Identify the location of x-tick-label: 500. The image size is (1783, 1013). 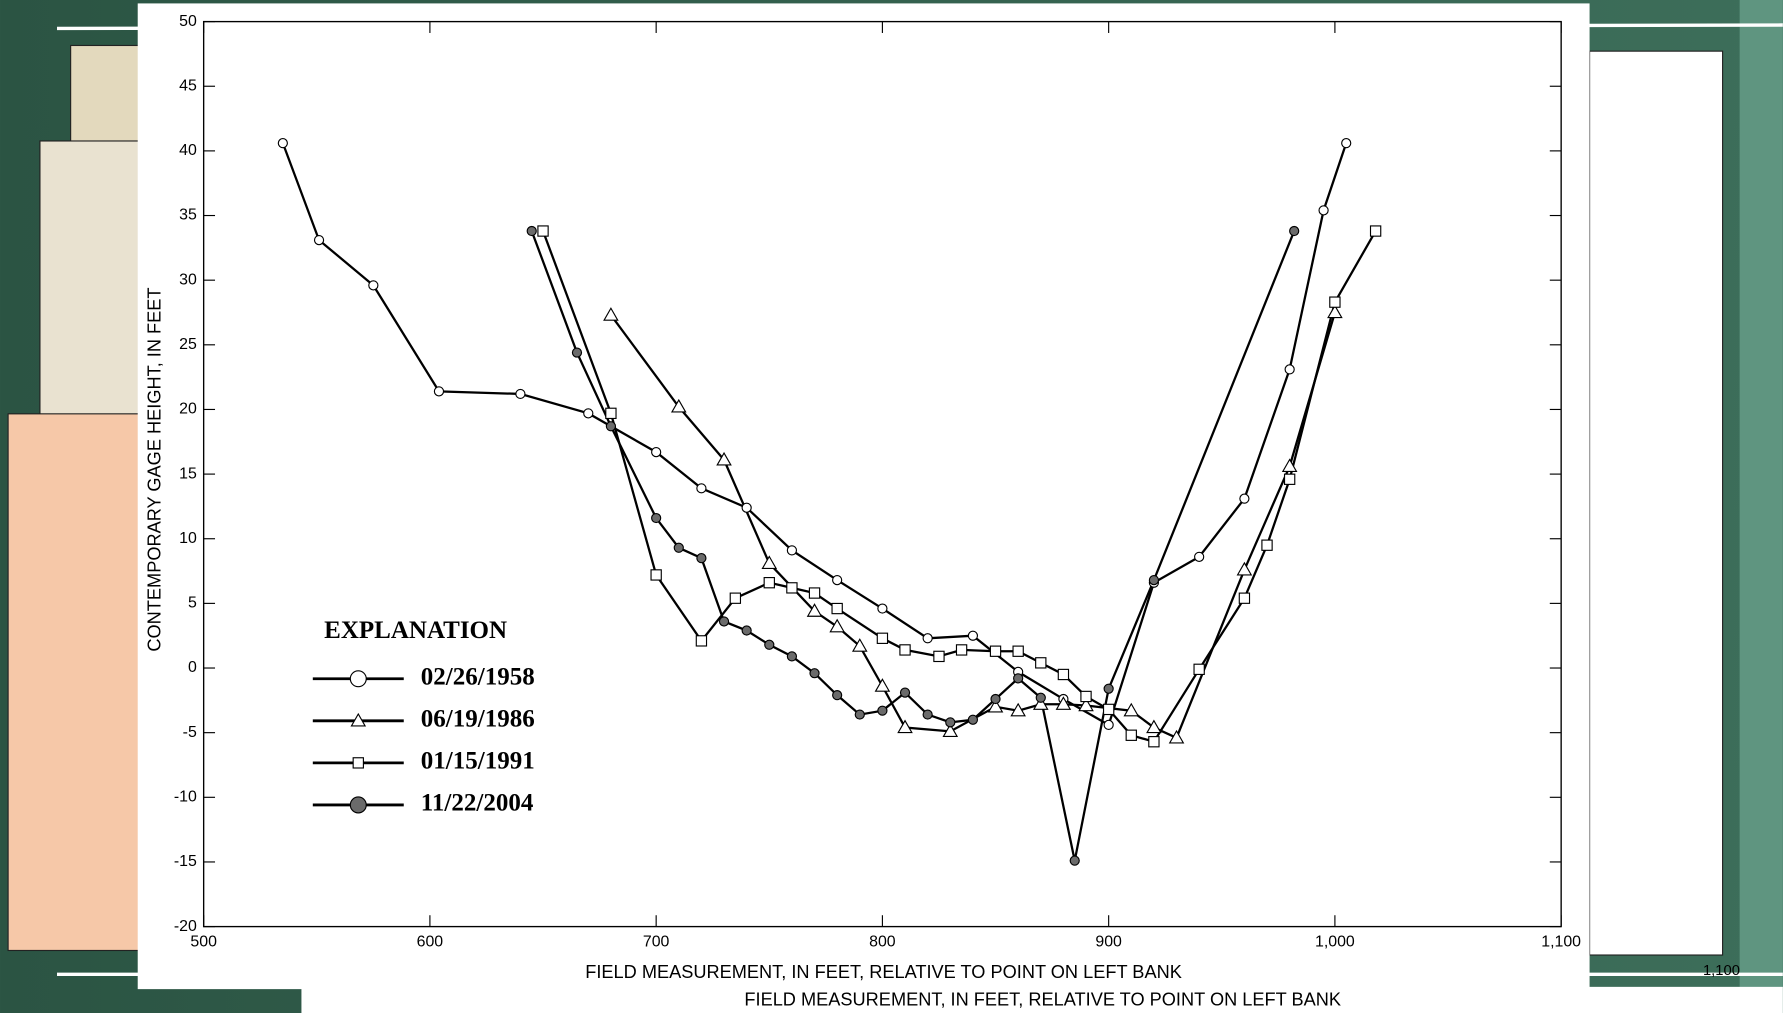
(203, 942).